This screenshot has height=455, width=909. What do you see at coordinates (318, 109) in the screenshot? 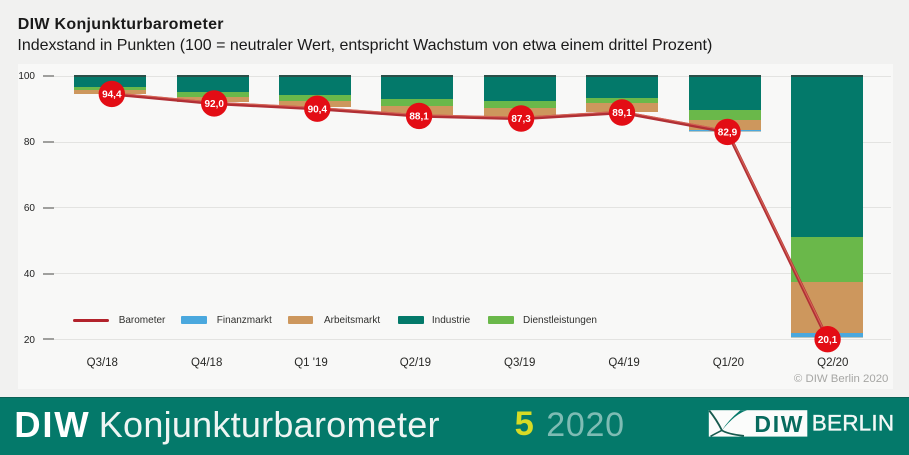
I see `svg-text: 90,4` at bounding box center [318, 109].